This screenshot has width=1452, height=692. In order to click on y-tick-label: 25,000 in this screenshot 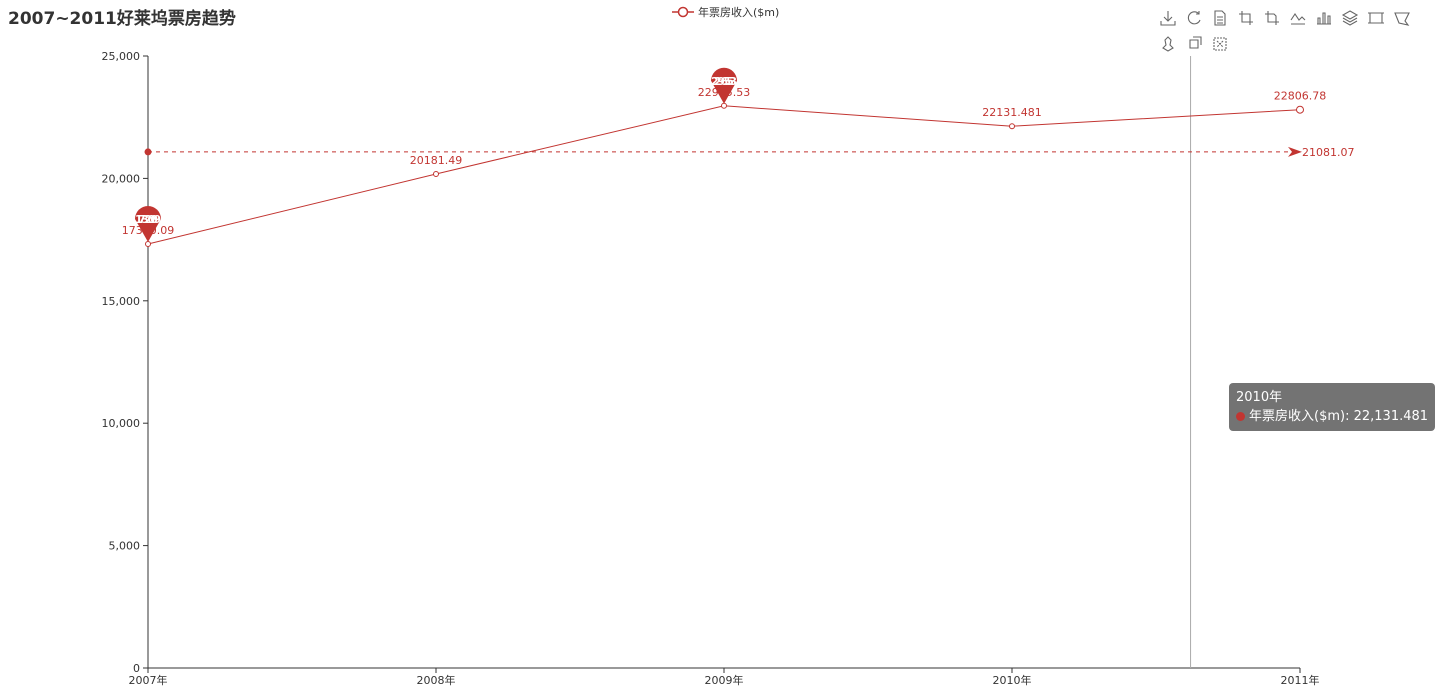, I will do `click(121, 56)`.